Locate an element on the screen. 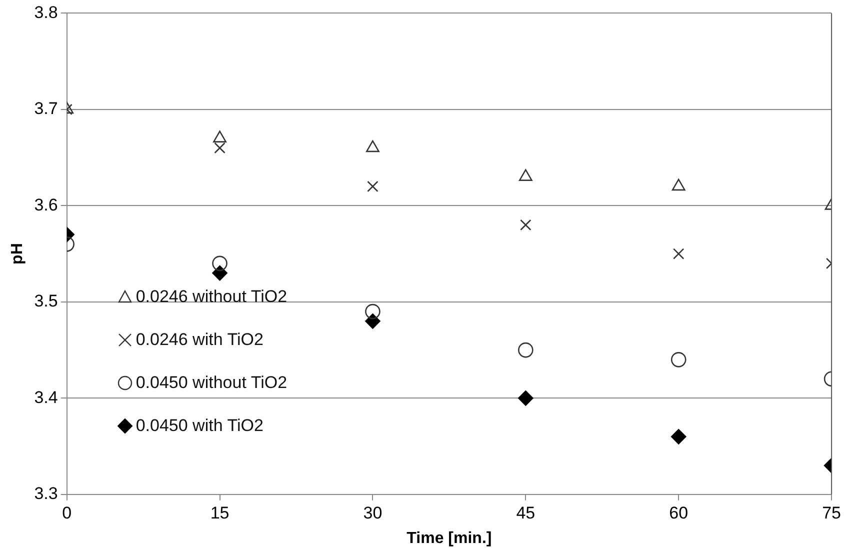  x-tick-label: 15 is located at coordinates (220, 512).